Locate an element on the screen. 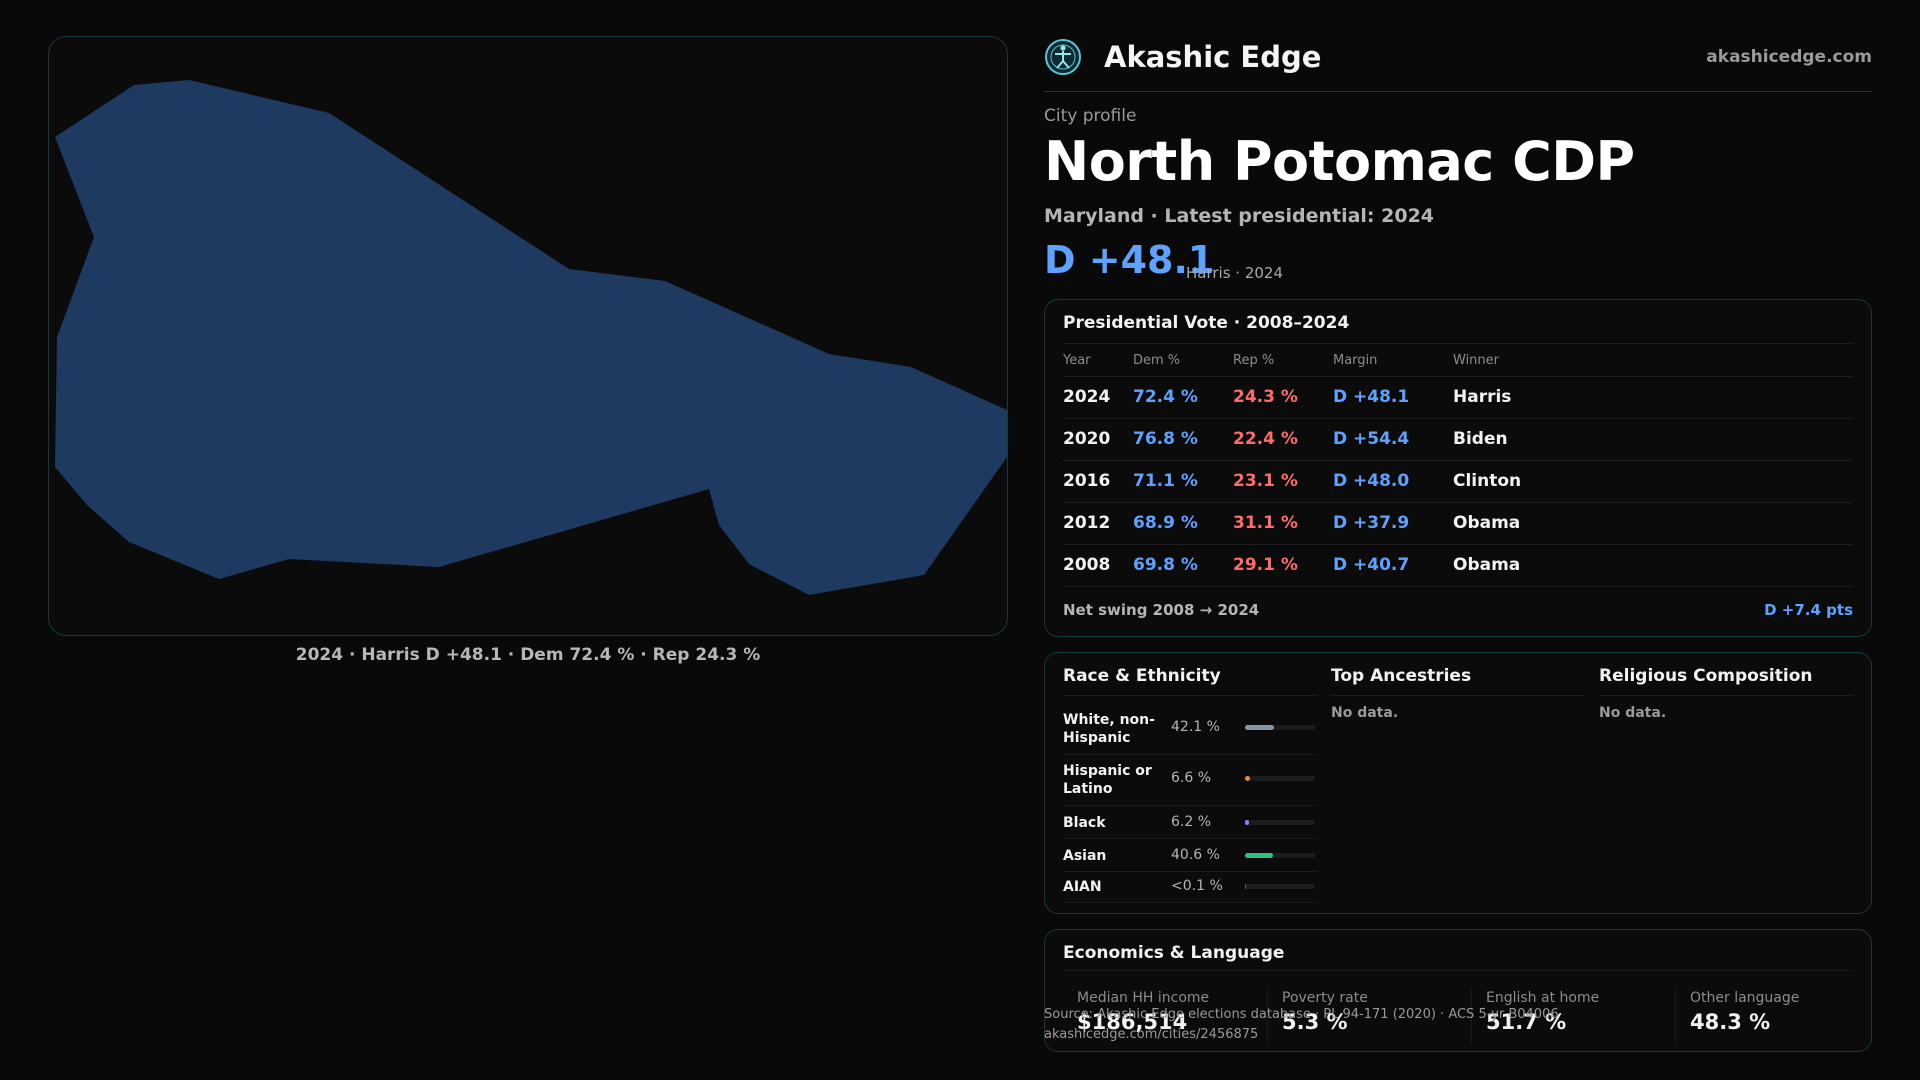 Image resolution: width=1920 pixels, height=1080 pixels. rep-cell: 23.1 % is located at coordinates (1283, 481).